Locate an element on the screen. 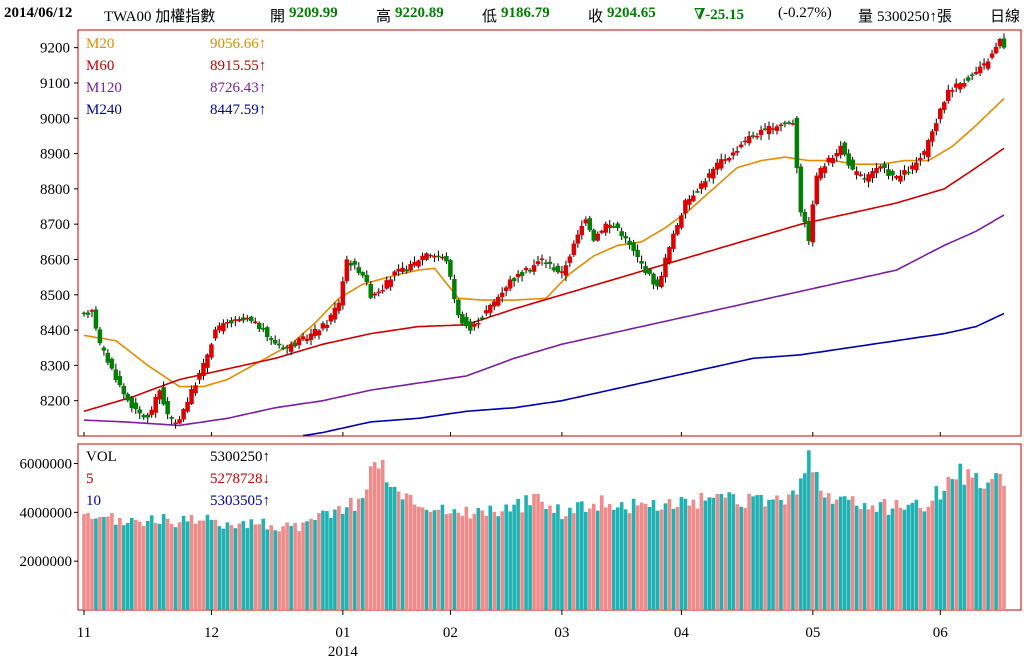 This screenshot has height=662, width=1024. high-value: 9220.89 is located at coordinates (419, 13).